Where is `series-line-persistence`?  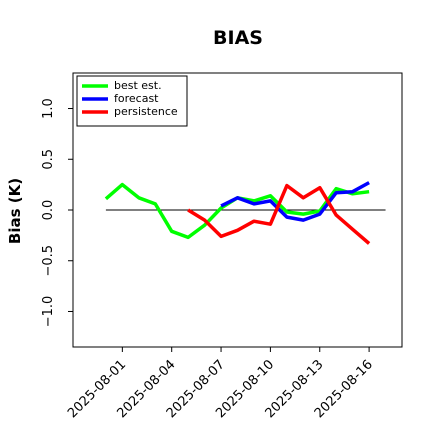
series-line-persistence is located at coordinates (279, 214).